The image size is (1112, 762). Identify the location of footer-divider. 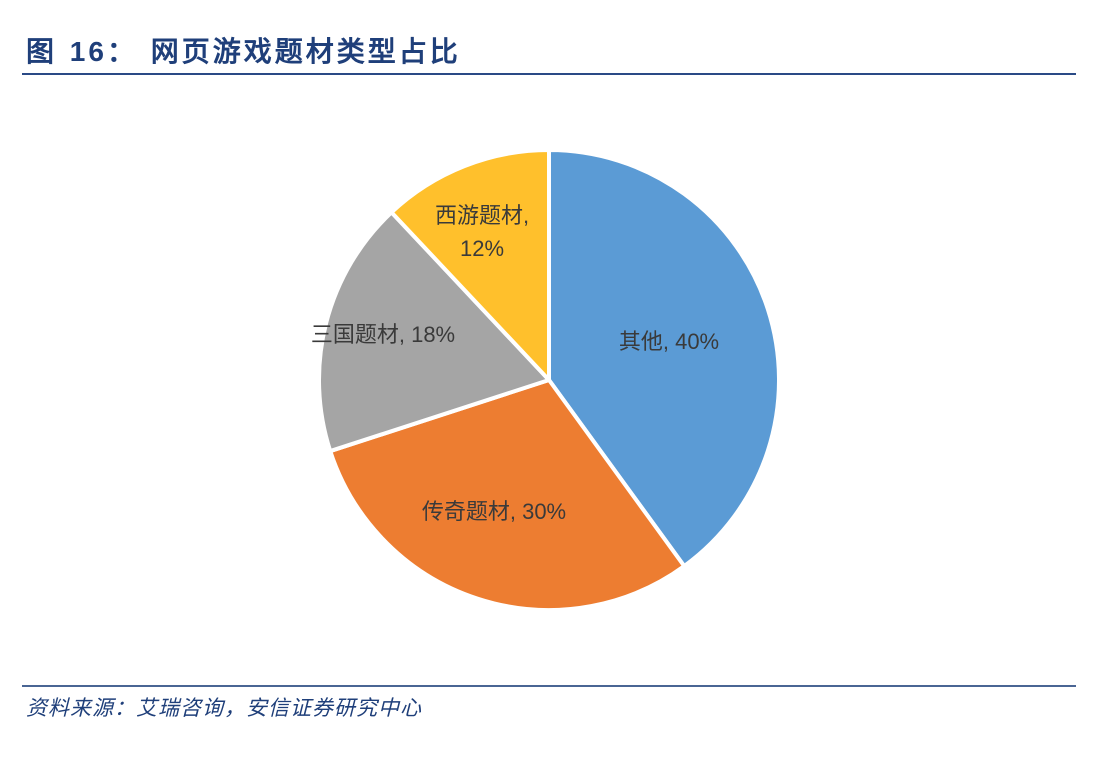
(549, 686).